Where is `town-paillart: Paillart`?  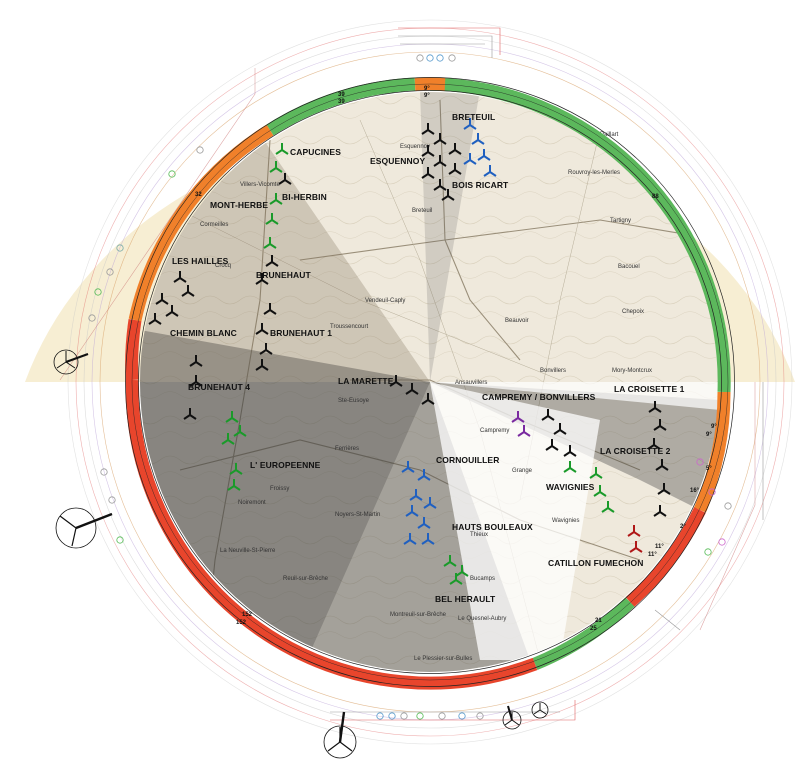 town-paillart: Paillart is located at coordinates (609, 135).